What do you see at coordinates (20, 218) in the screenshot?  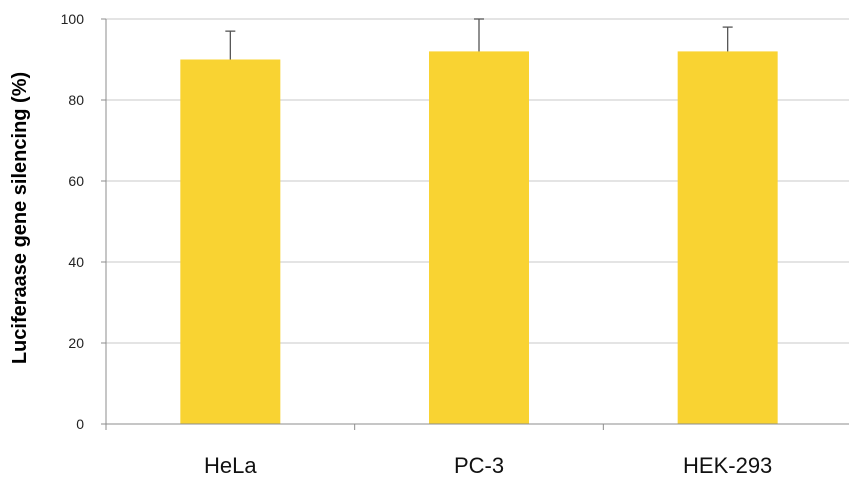 I see `y-axis-title: Luciferaase gene silencing (%)` at bounding box center [20, 218].